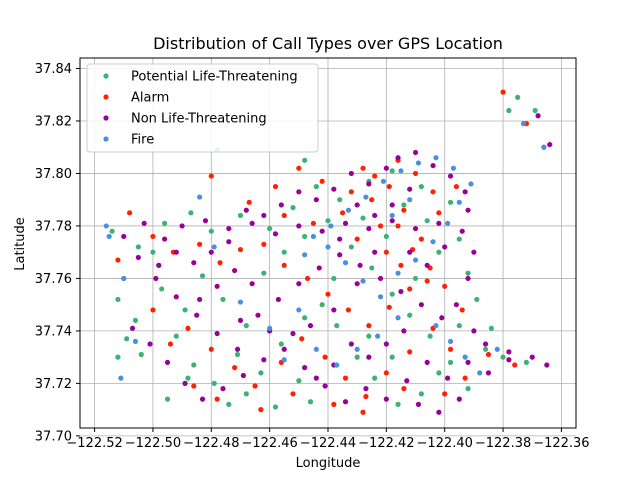  What do you see at coordinates (153, 443) in the screenshot?
I see `x-tick-label: −122.50` at bounding box center [153, 443].